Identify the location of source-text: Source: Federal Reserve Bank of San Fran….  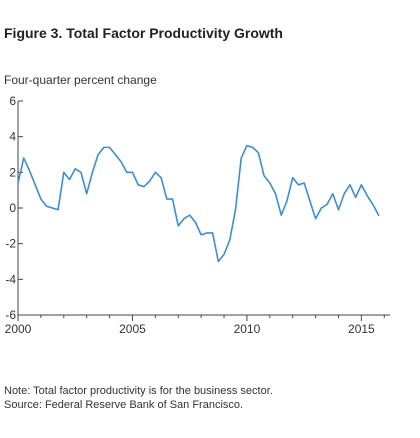
(124, 404).